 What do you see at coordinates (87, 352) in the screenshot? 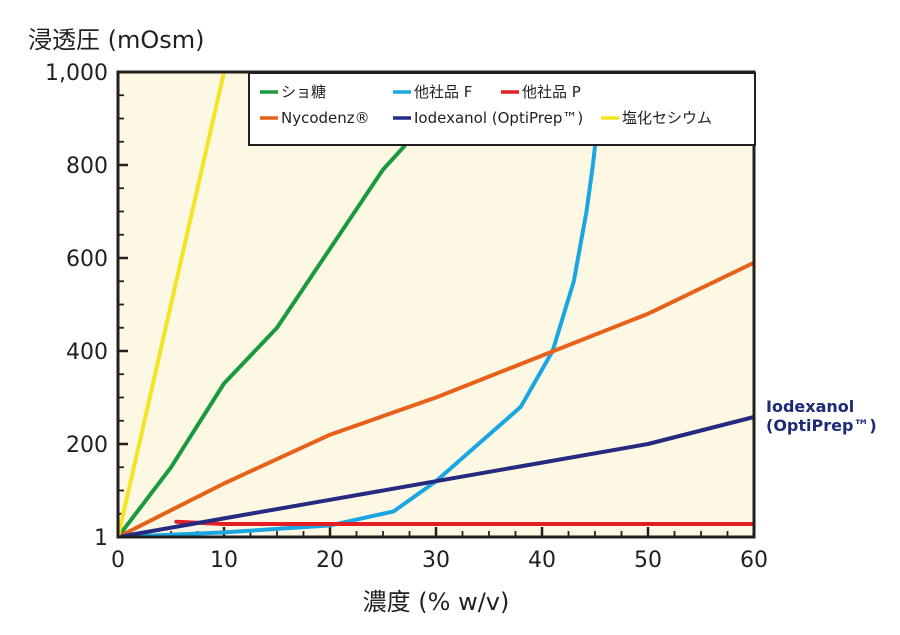
I see `y-tick-label: 400` at bounding box center [87, 352].